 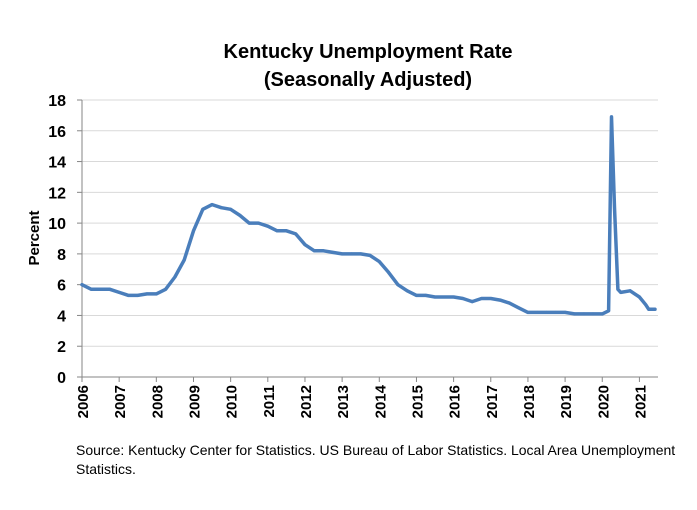 I want to click on x-tick-label: 2008, so click(x=157, y=401).